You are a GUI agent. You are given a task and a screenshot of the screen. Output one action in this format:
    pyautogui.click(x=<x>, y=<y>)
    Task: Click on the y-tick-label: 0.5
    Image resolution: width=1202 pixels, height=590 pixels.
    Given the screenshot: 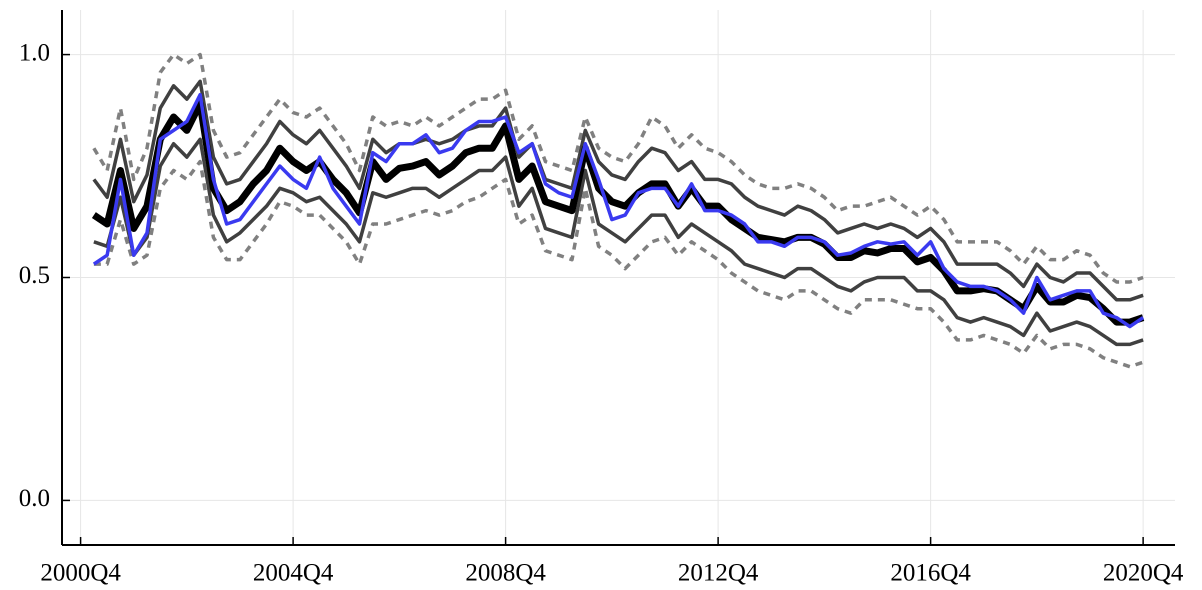 What is the action you would take?
    pyautogui.click(x=34, y=275)
    